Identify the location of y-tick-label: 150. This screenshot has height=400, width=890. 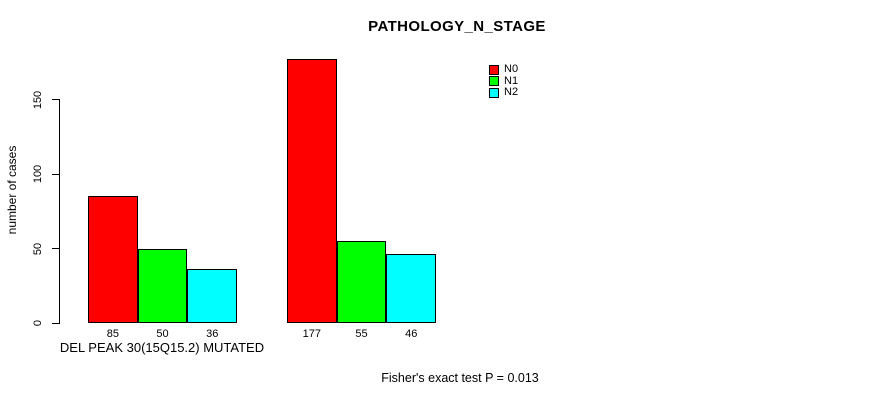
(38, 99).